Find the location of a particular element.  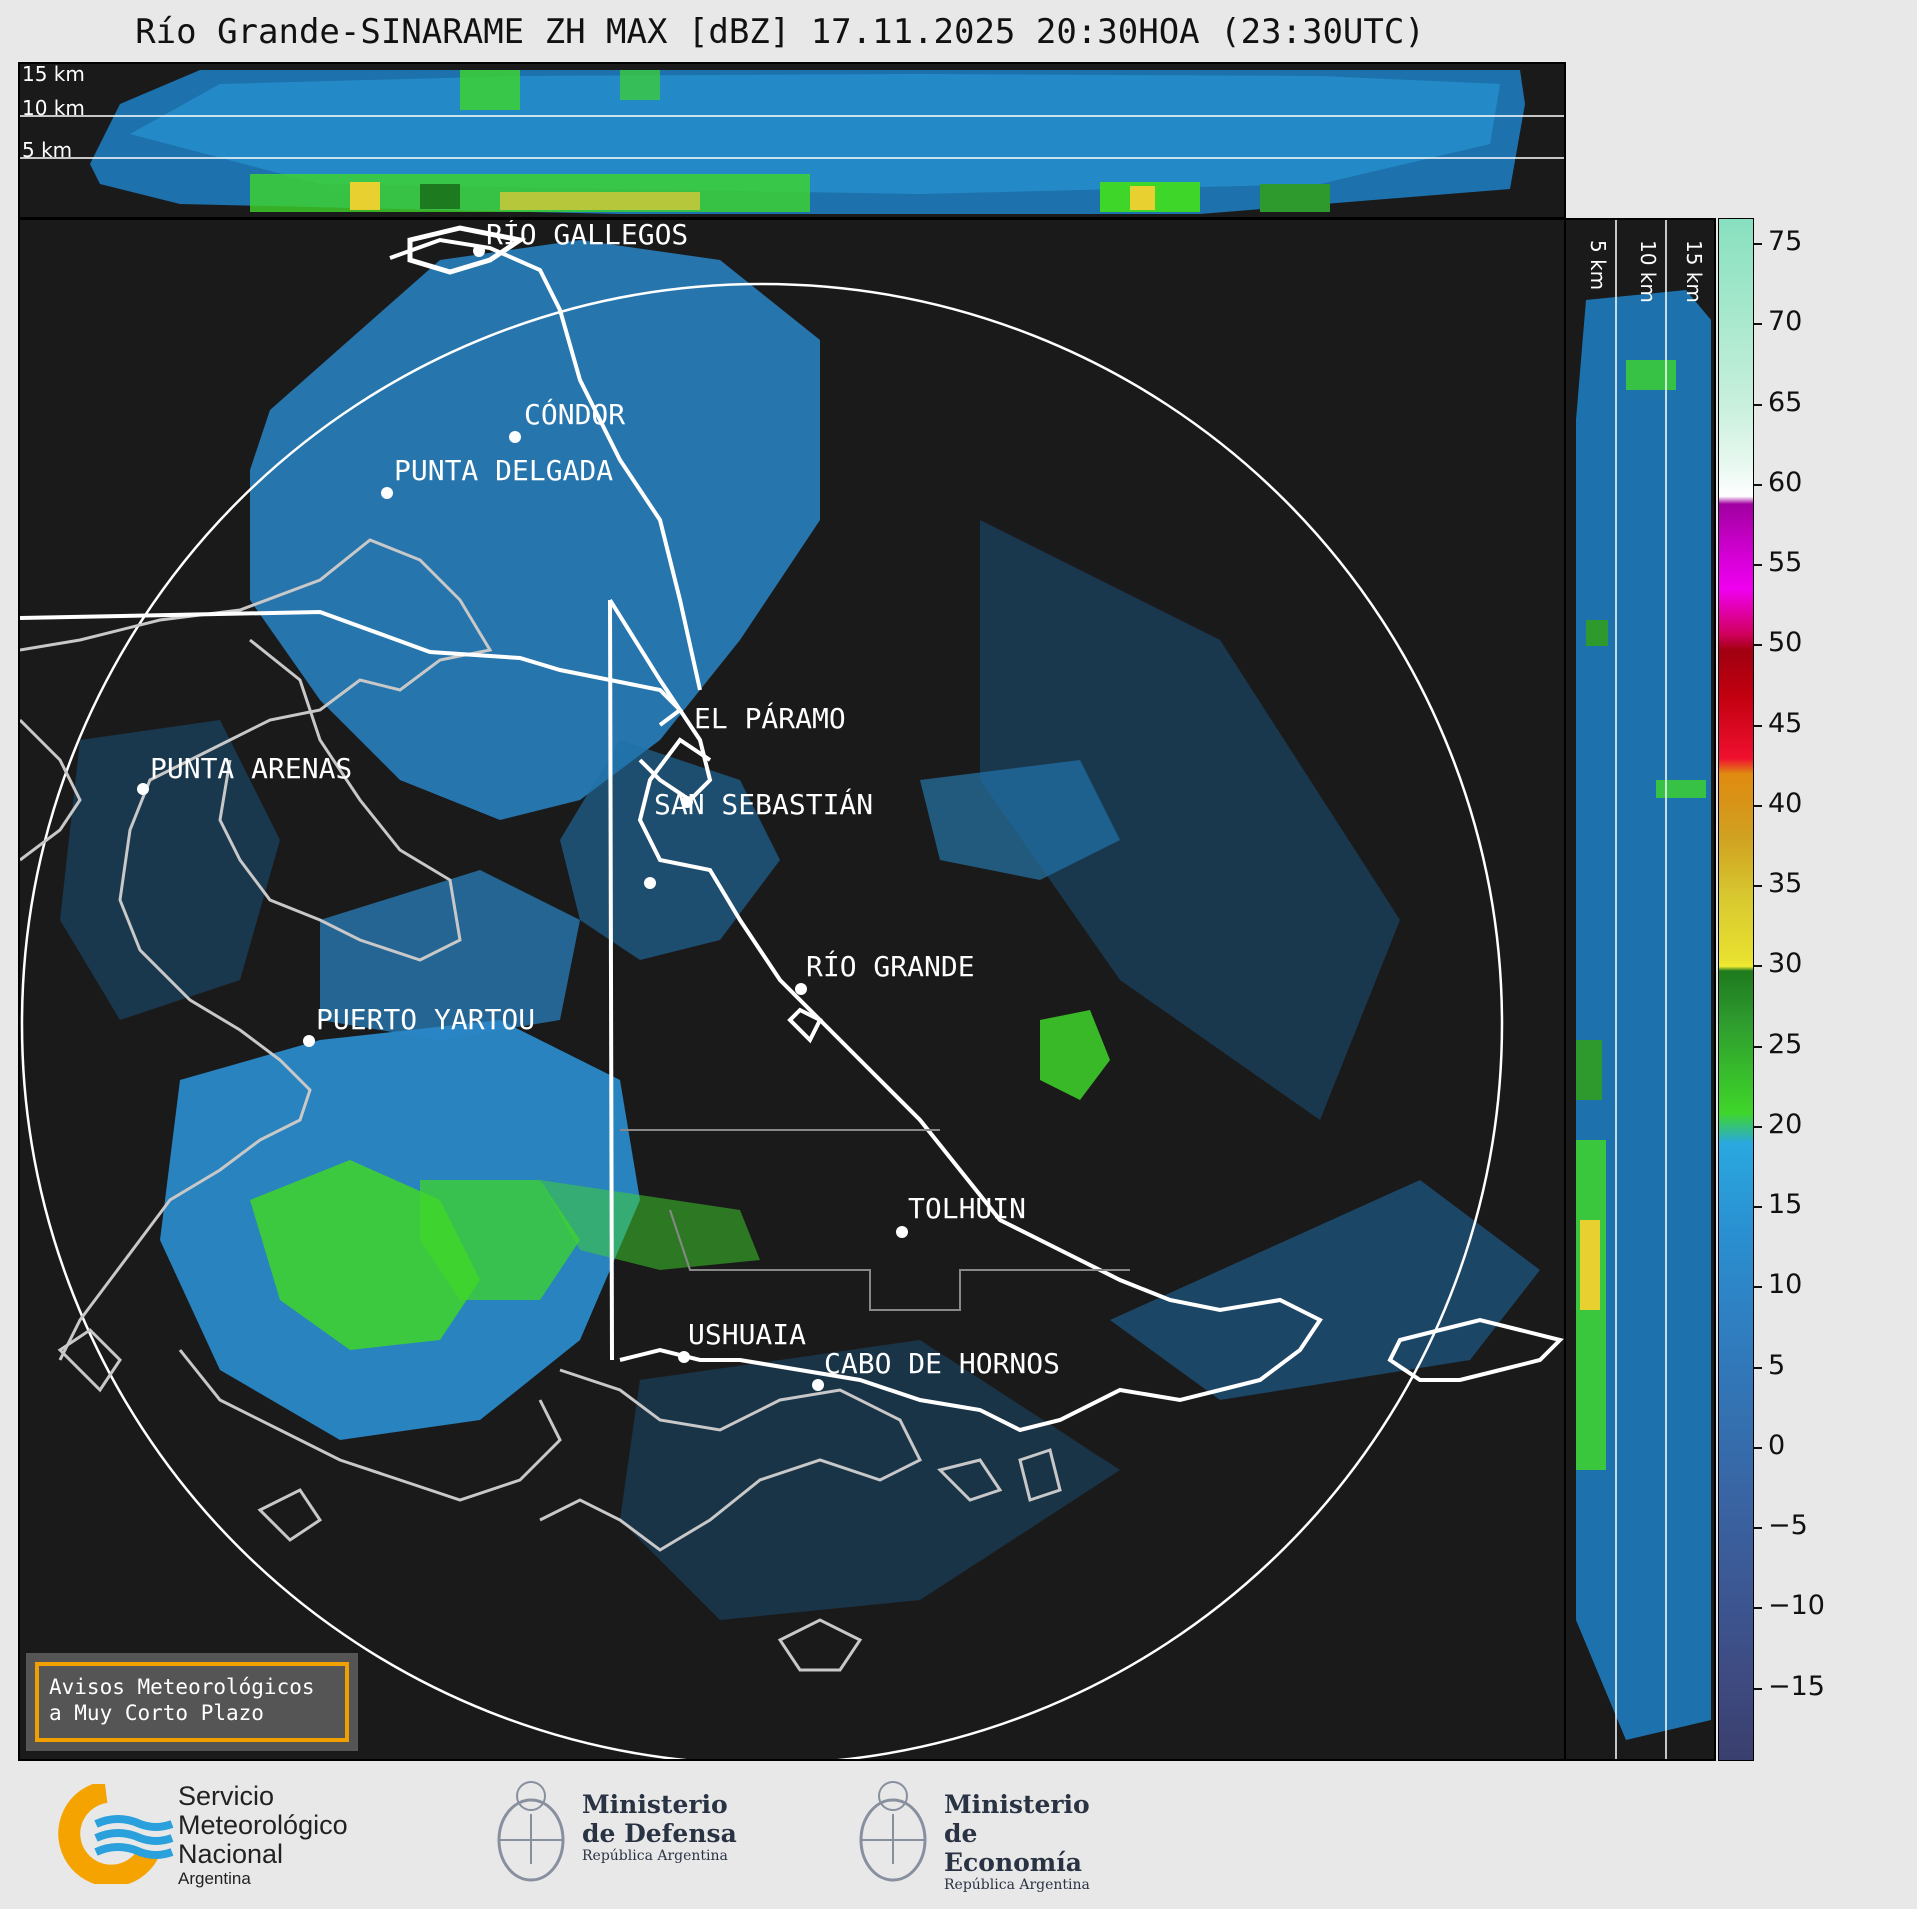

city-label-ushuaia: USHUAIA is located at coordinates (747, 1334).